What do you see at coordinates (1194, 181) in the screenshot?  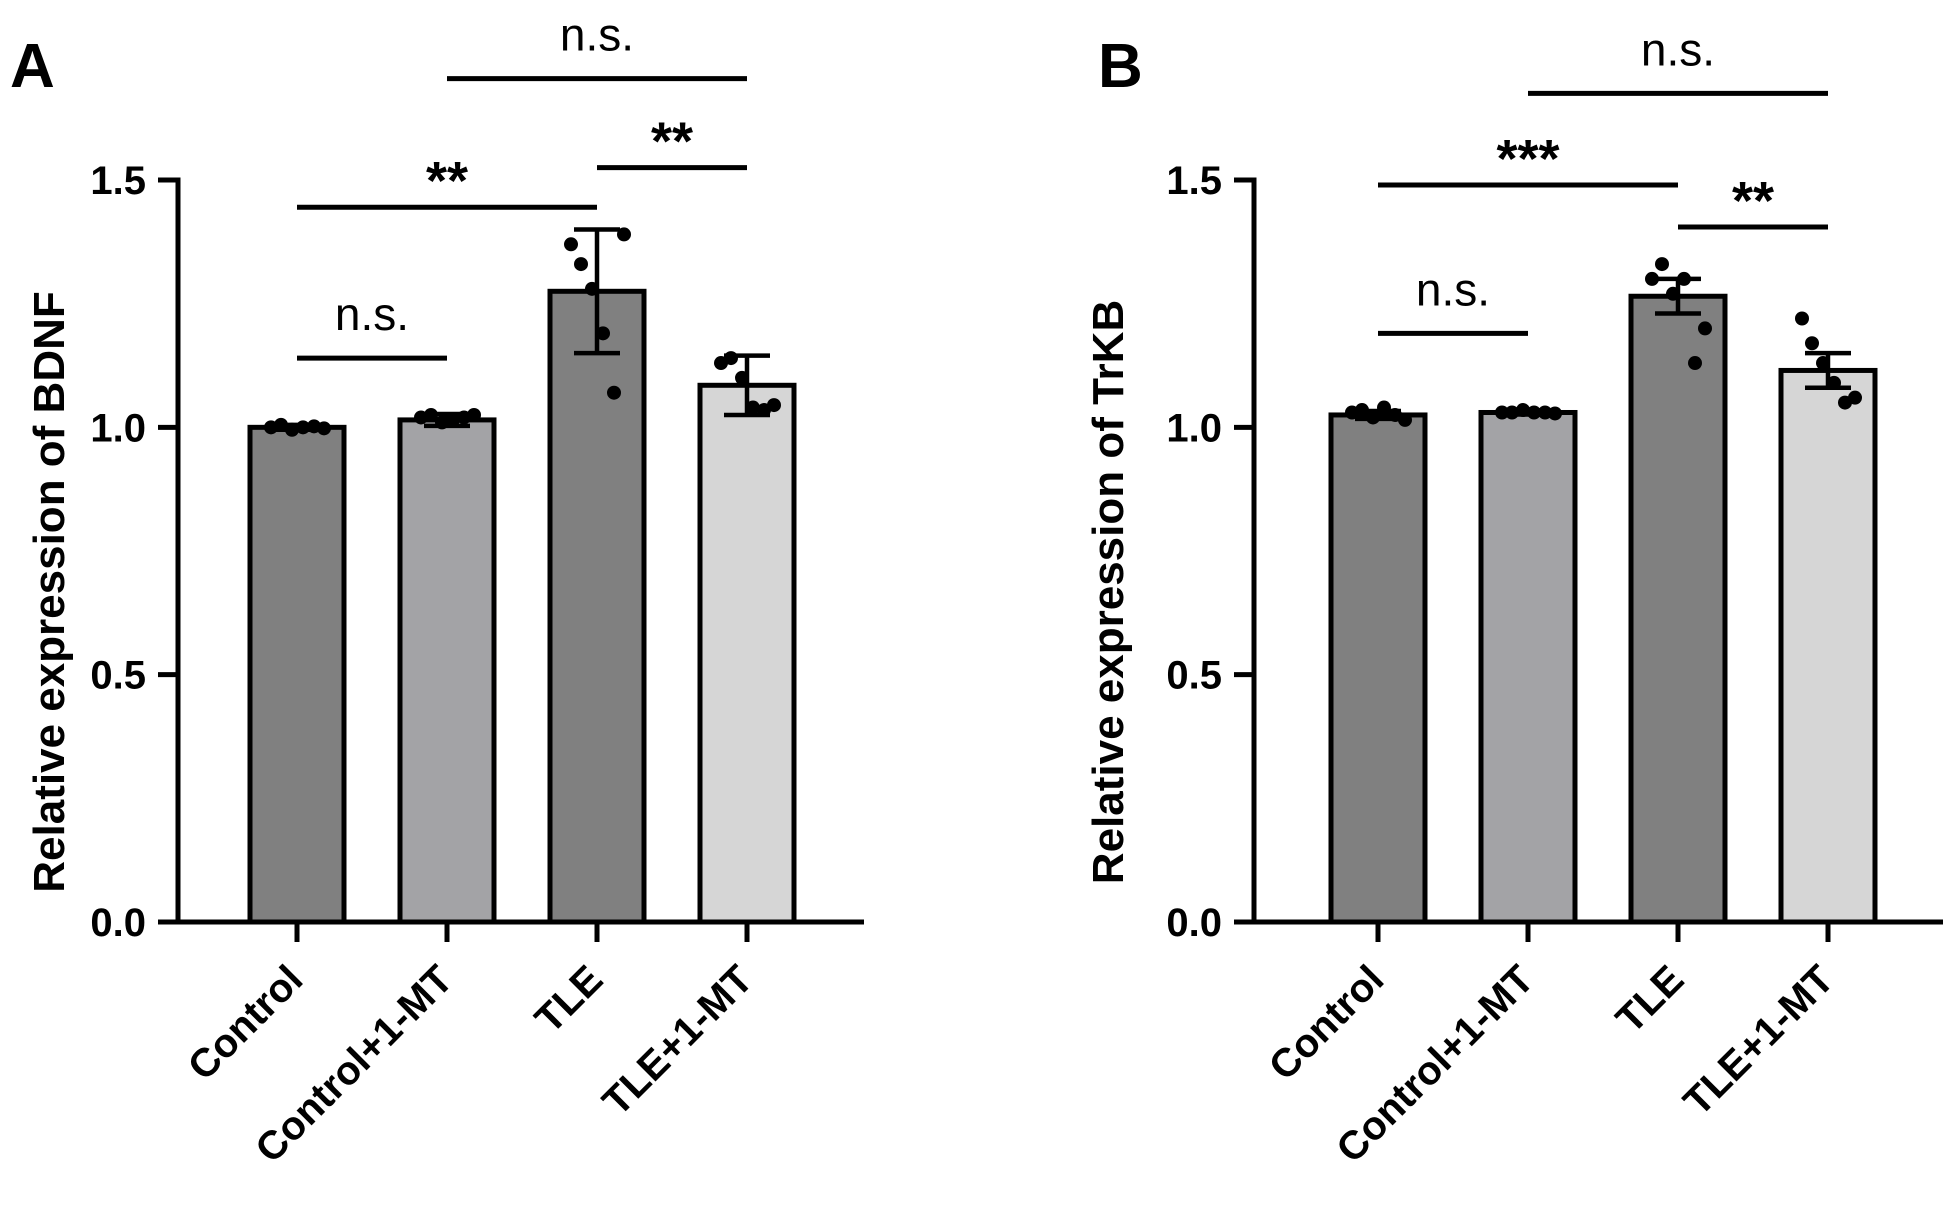 I see `panel-b-y-tick-label: 1.5` at bounding box center [1194, 181].